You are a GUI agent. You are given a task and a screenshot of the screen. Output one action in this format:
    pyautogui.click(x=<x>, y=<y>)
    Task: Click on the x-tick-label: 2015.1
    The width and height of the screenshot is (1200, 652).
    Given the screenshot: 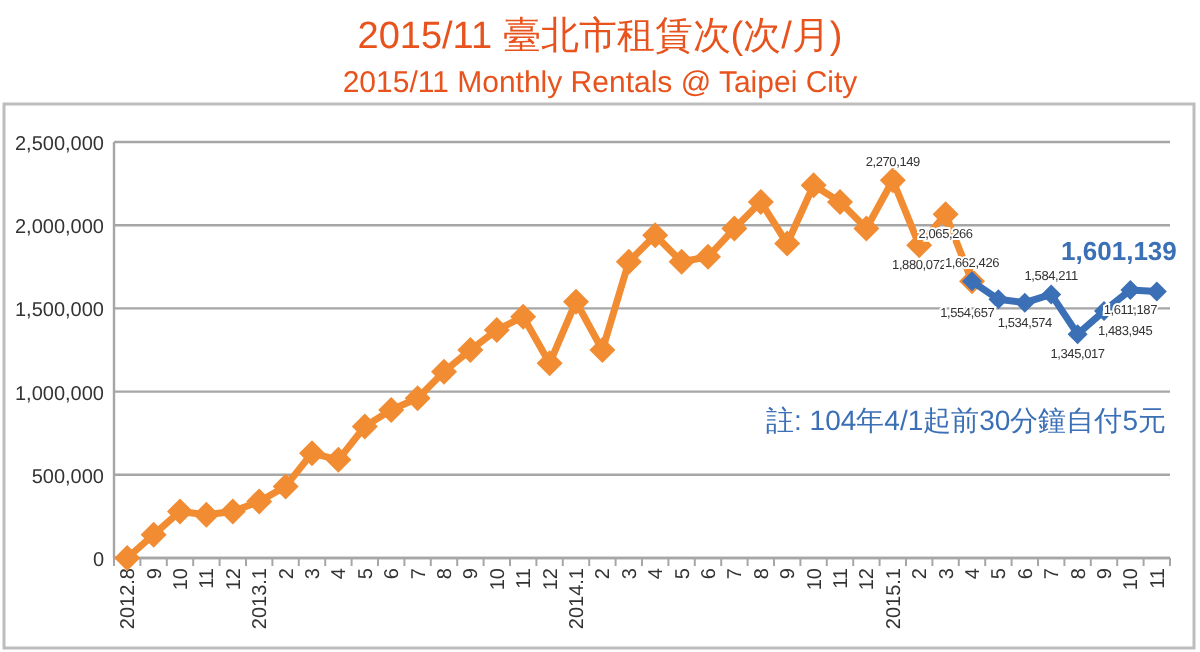 What is the action you would take?
    pyautogui.click(x=894, y=598)
    